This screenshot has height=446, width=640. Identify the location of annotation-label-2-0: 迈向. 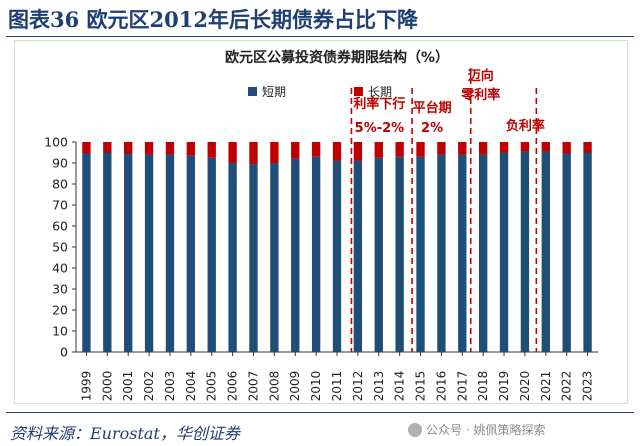
(481, 76).